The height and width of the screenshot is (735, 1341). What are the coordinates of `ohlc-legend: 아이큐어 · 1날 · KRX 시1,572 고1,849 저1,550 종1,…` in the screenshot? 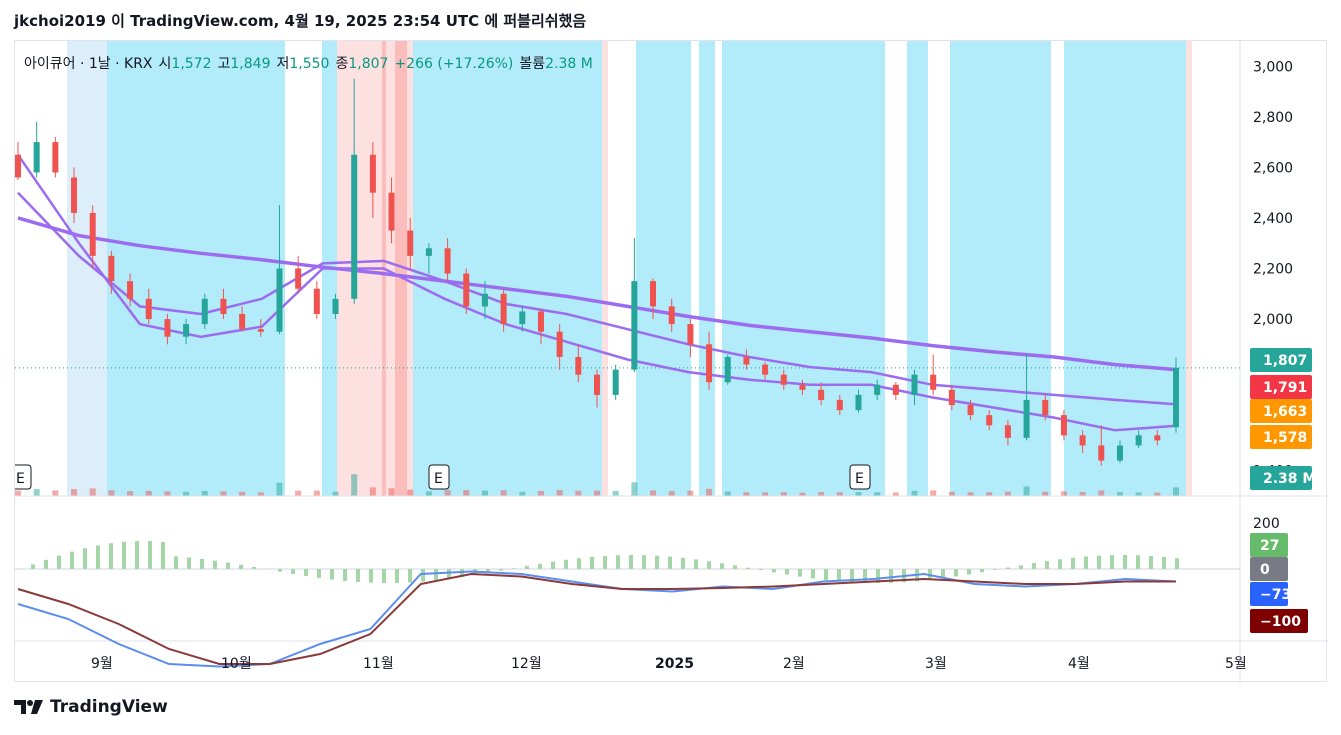 It's located at (308, 63).